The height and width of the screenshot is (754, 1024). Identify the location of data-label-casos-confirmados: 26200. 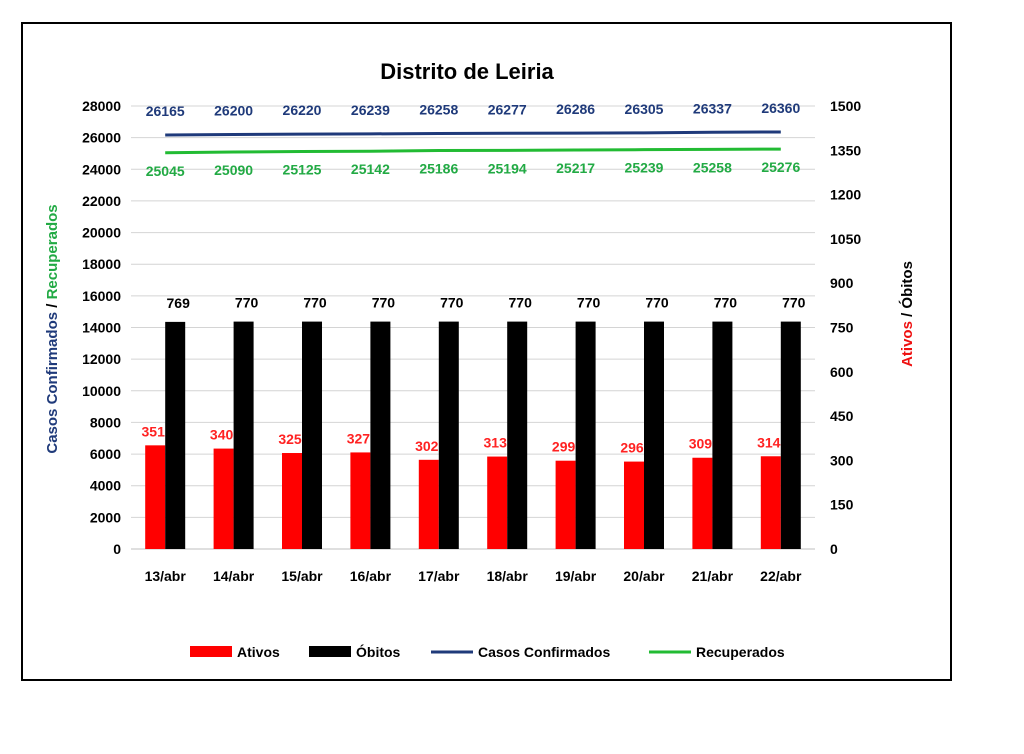
(233, 110).